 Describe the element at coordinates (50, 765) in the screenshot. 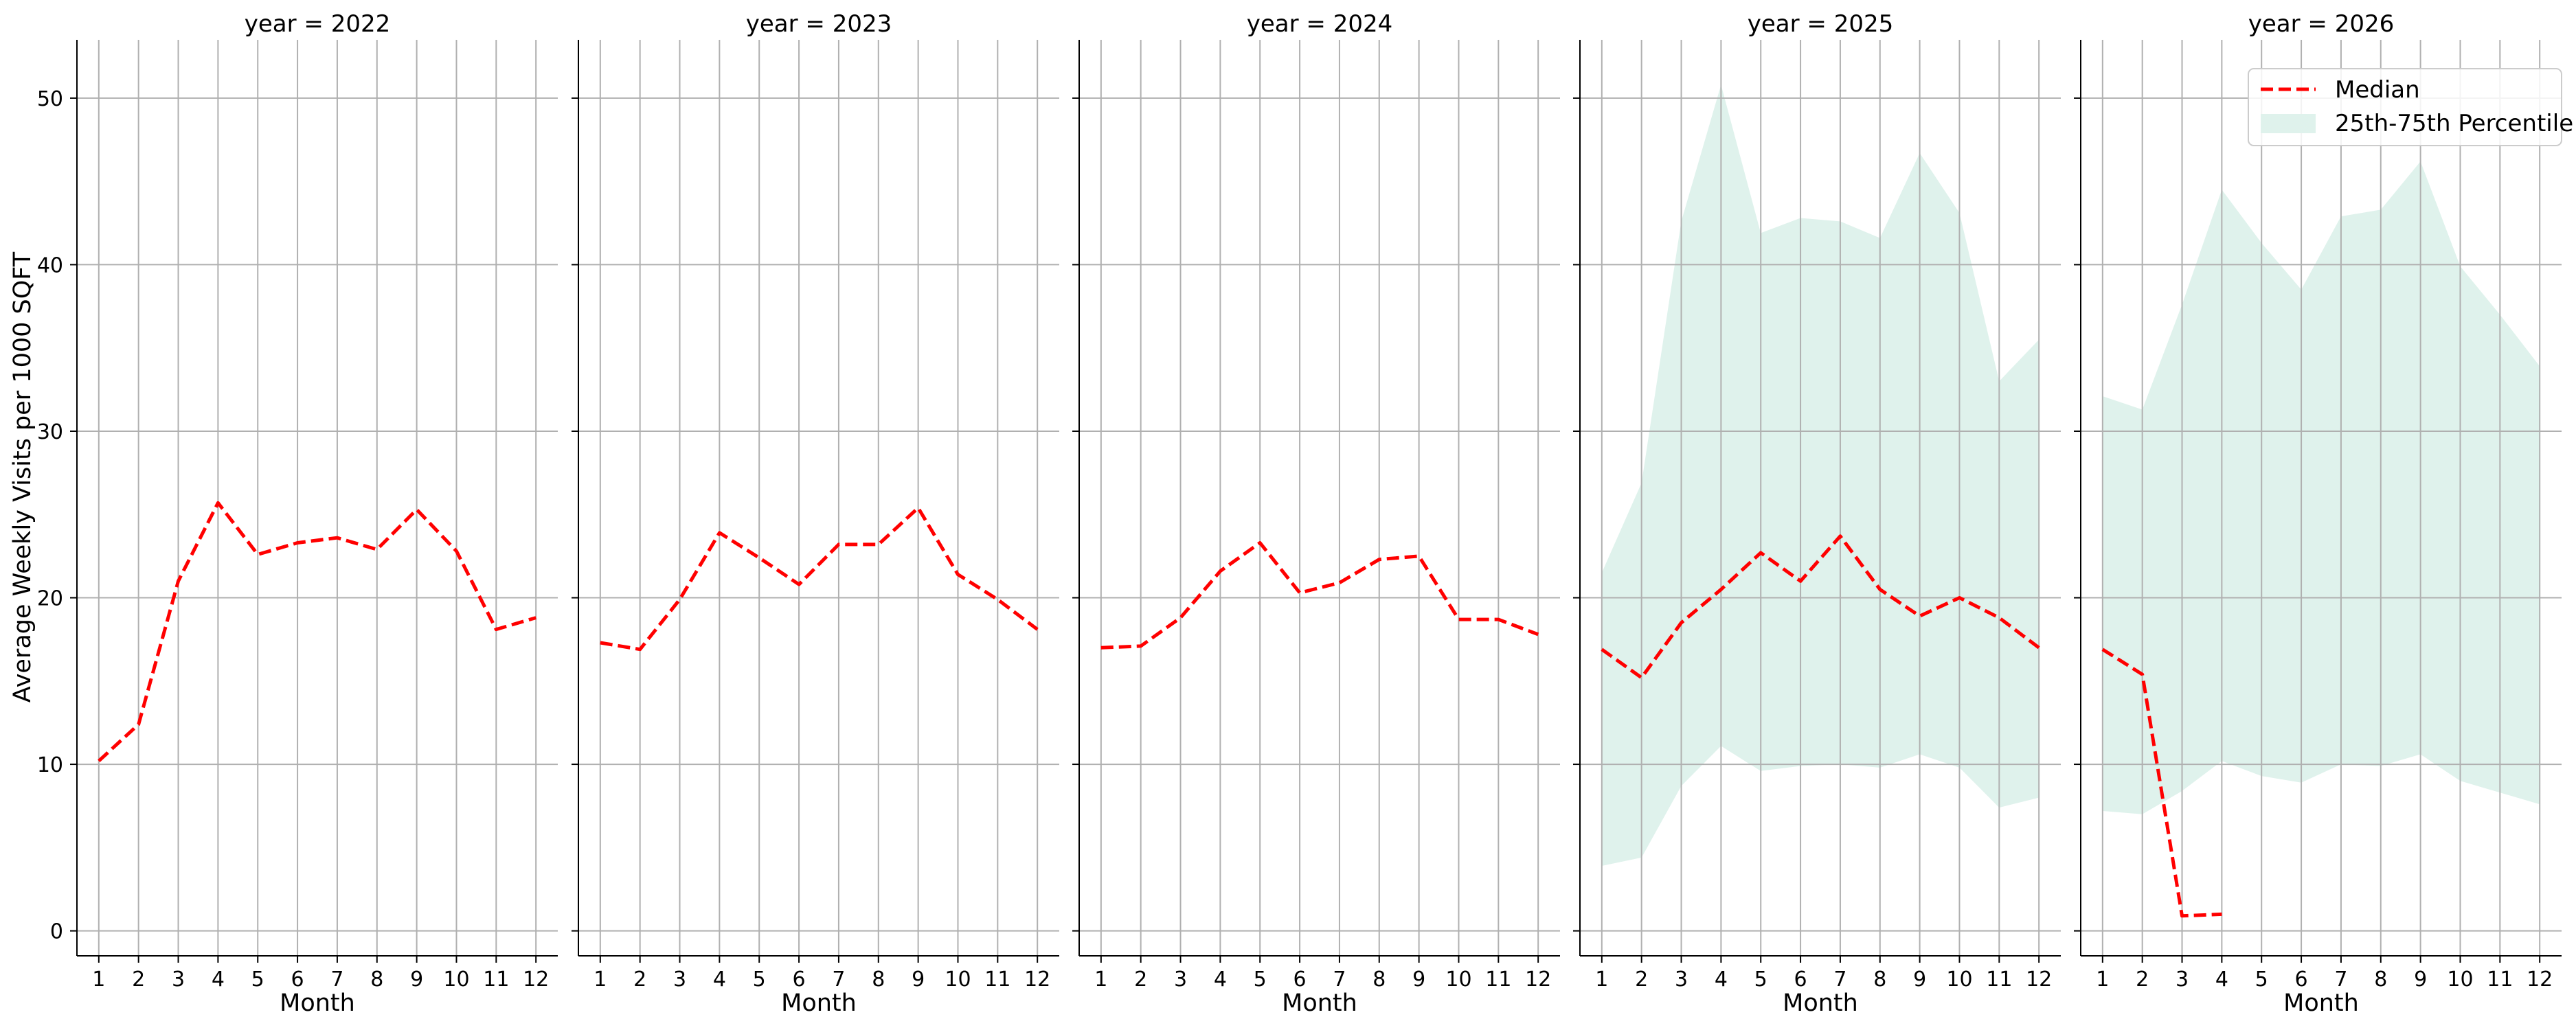

I see `y-tick-label: 10` at that location.